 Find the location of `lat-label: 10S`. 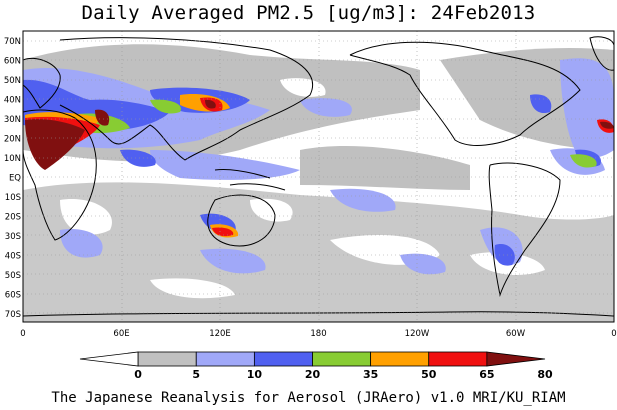

lat-label: 10S is located at coordinates (13, 198).